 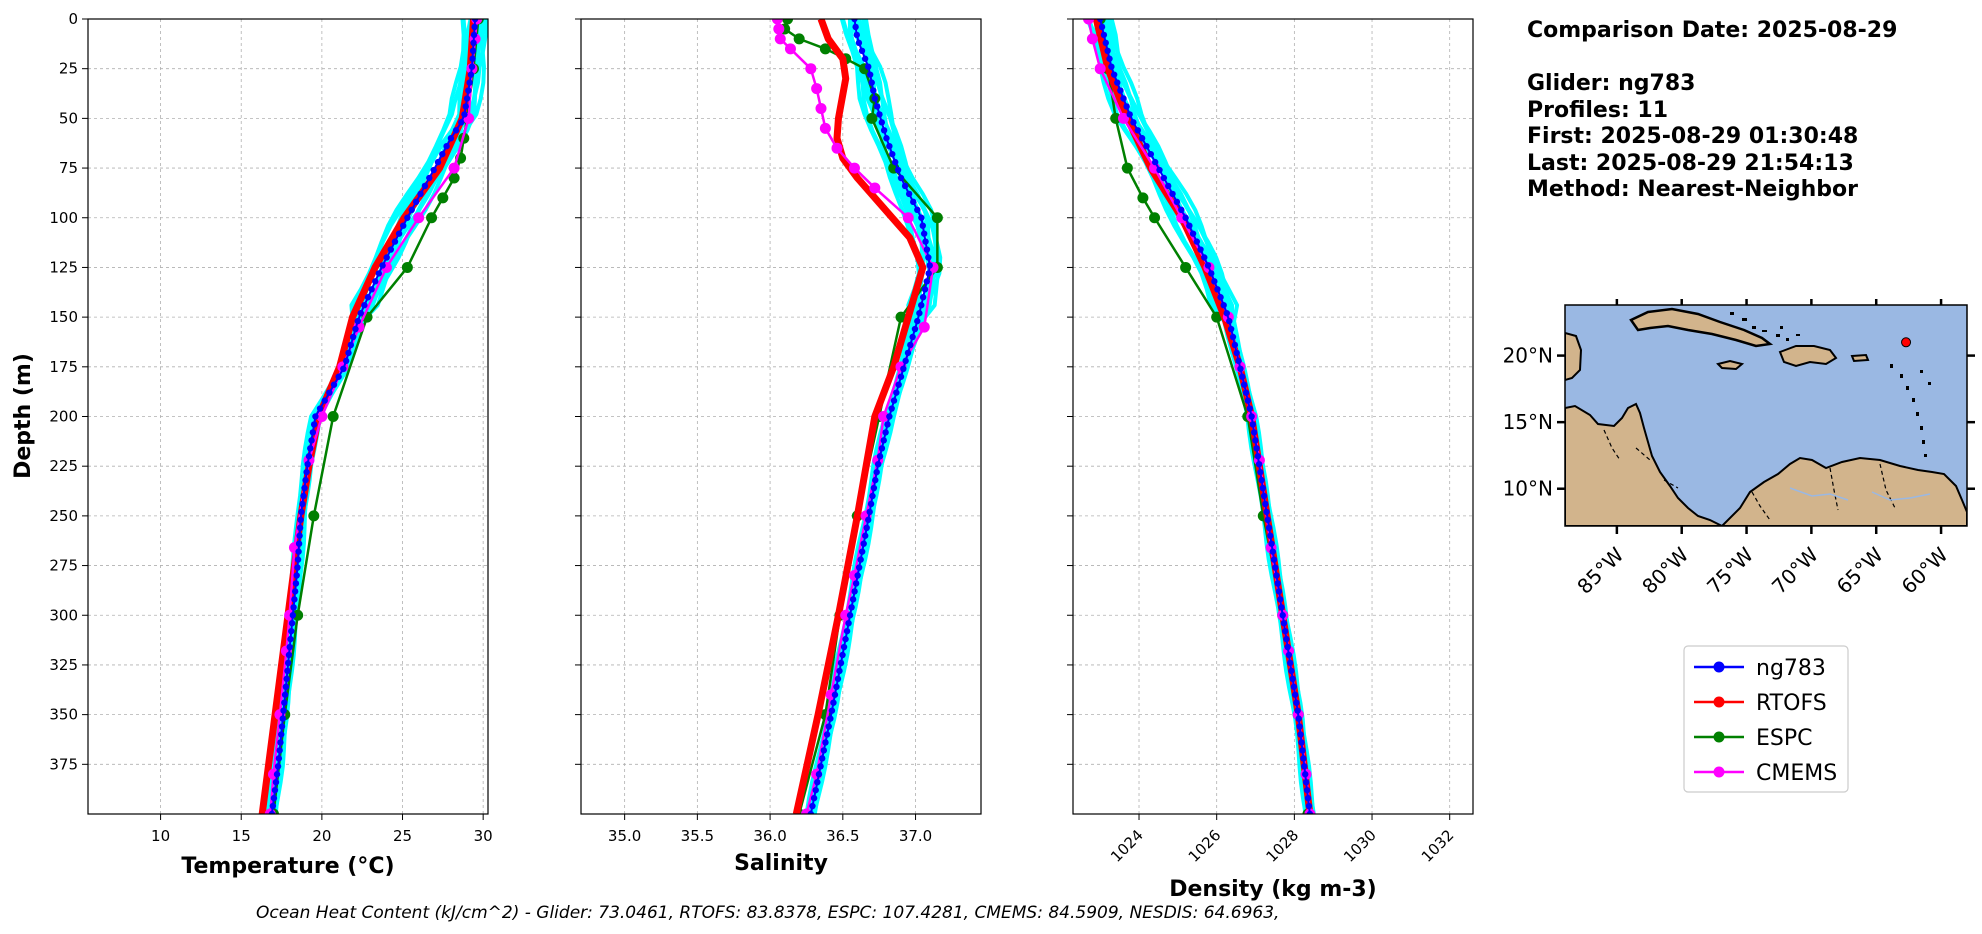 What do you see at coordinates (1282, 846) in the screenshot?
I see `x-tick-label: 1028` at bounding box center [1282, 846].